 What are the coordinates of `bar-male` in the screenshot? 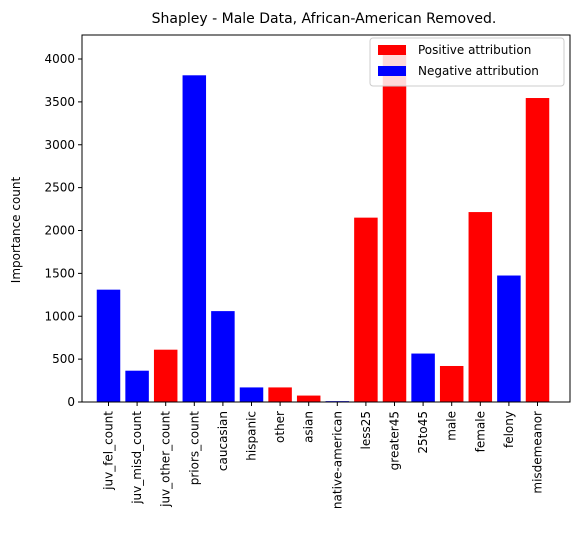 It's located at (451, 383).